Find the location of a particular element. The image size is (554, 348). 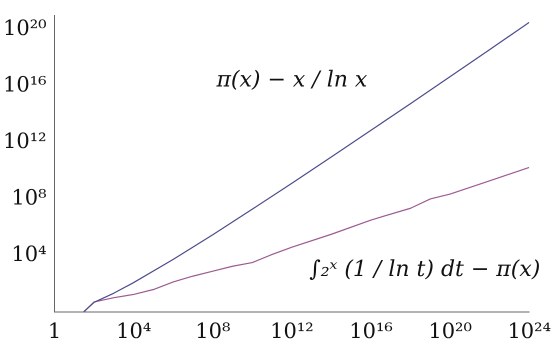

y-tick-label: 10¹⁶ is located at coordinates (24, 84).